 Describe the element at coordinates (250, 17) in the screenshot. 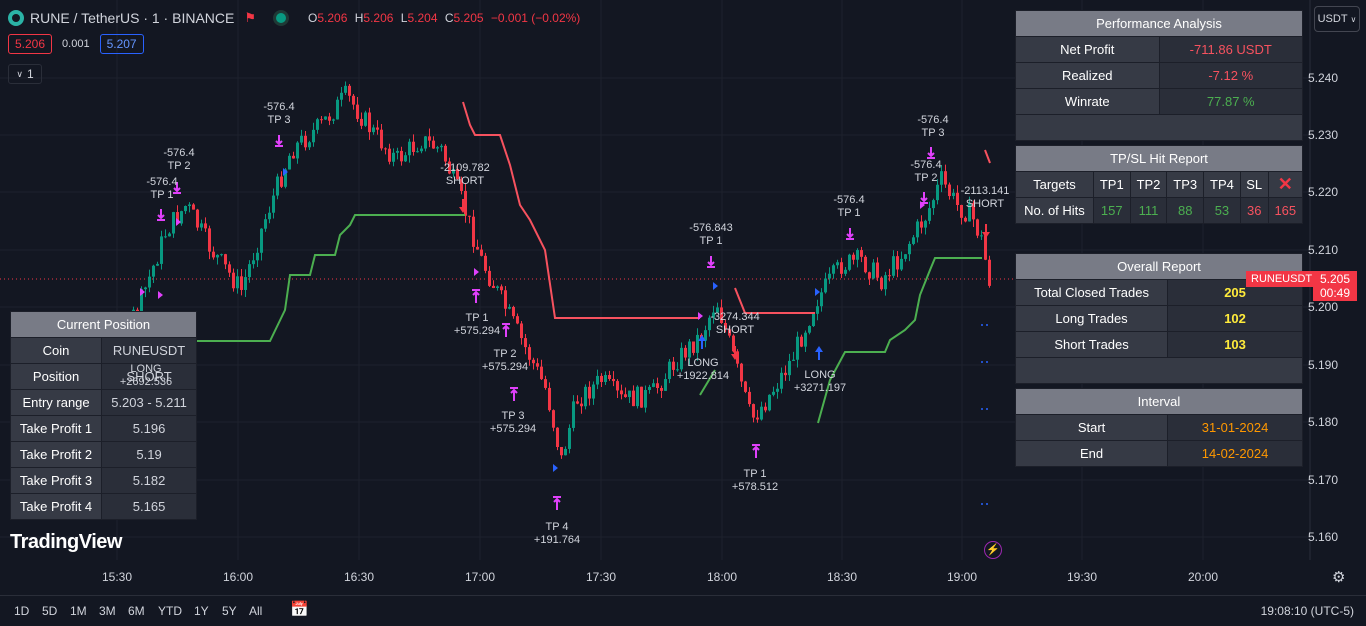

I see `flag-icon: ⚑` at that location.